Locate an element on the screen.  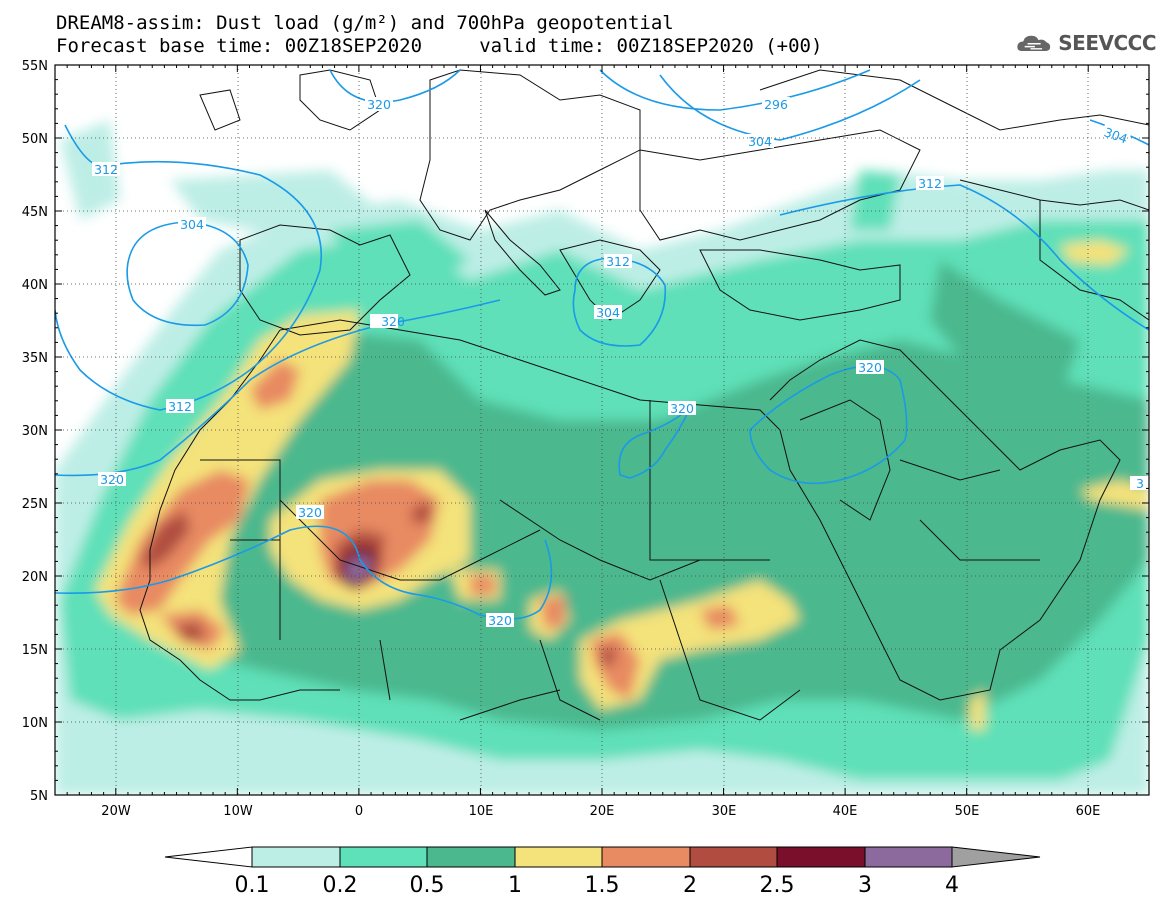
lon-label: 30E is located at coordinates (724, 811).